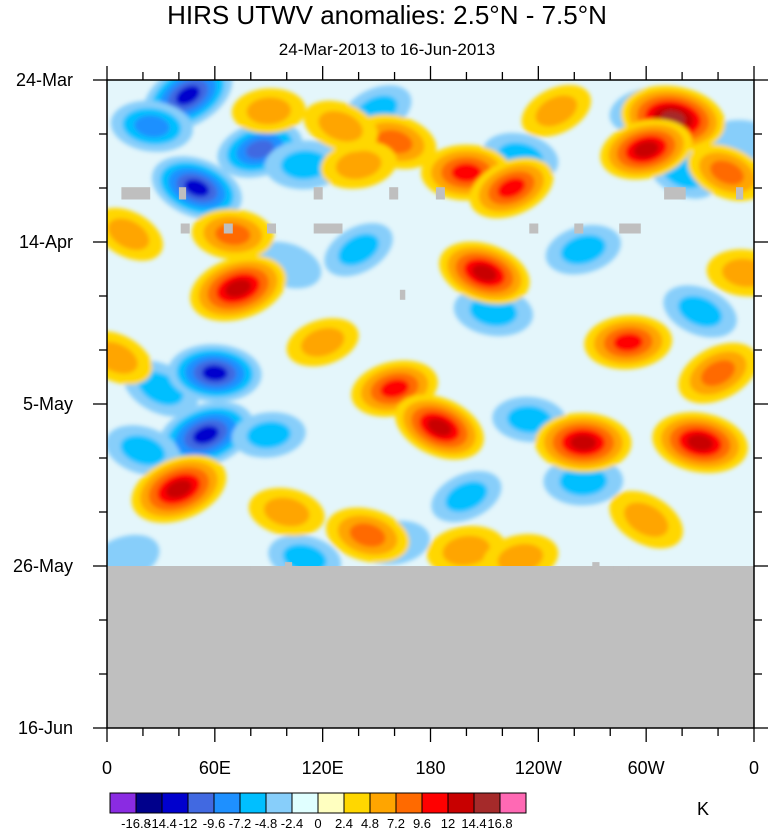 This screenshot has height=830, width=774. I want to click on colorbar-label: -4.8, so click(266, 823).